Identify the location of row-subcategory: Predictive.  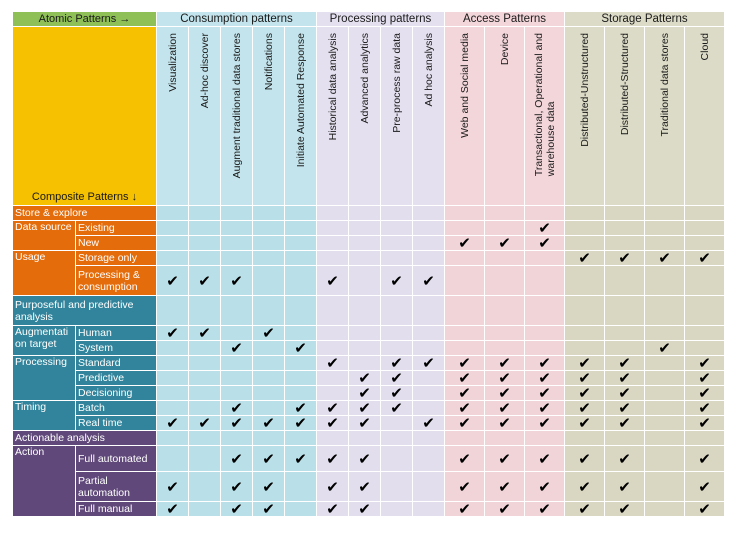
(116, 378).